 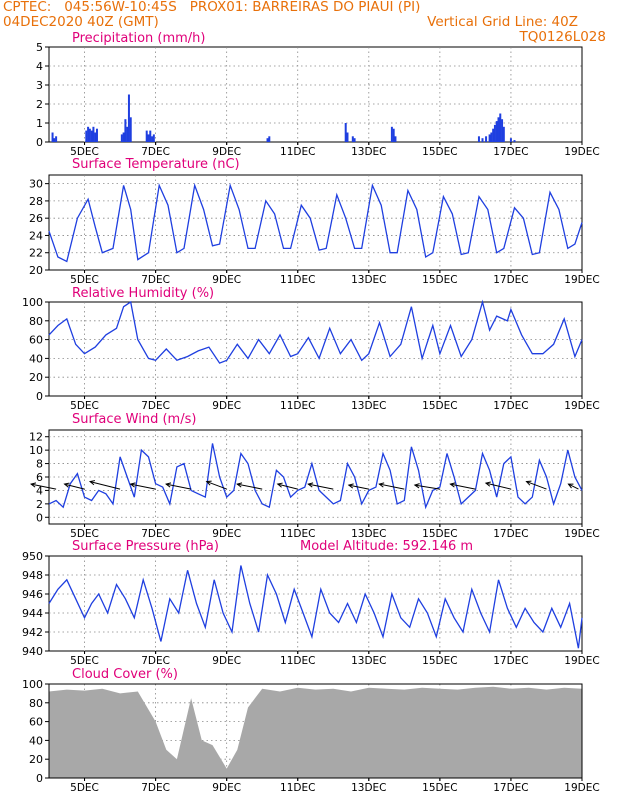 What do you see at coordinates (134, 419) in the screenshot?
I see `panel-title-3: Surface Wind (m/s)` at bounding box center [134, 419].